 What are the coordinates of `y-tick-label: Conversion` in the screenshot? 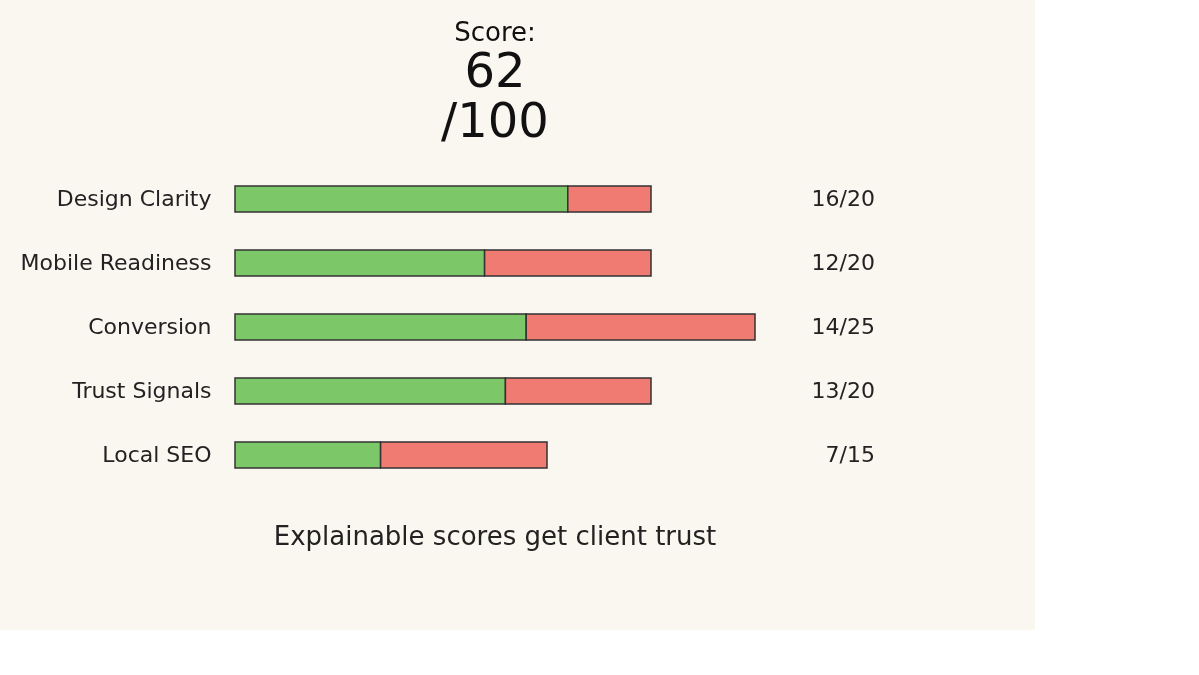 It's located at (150, 326).